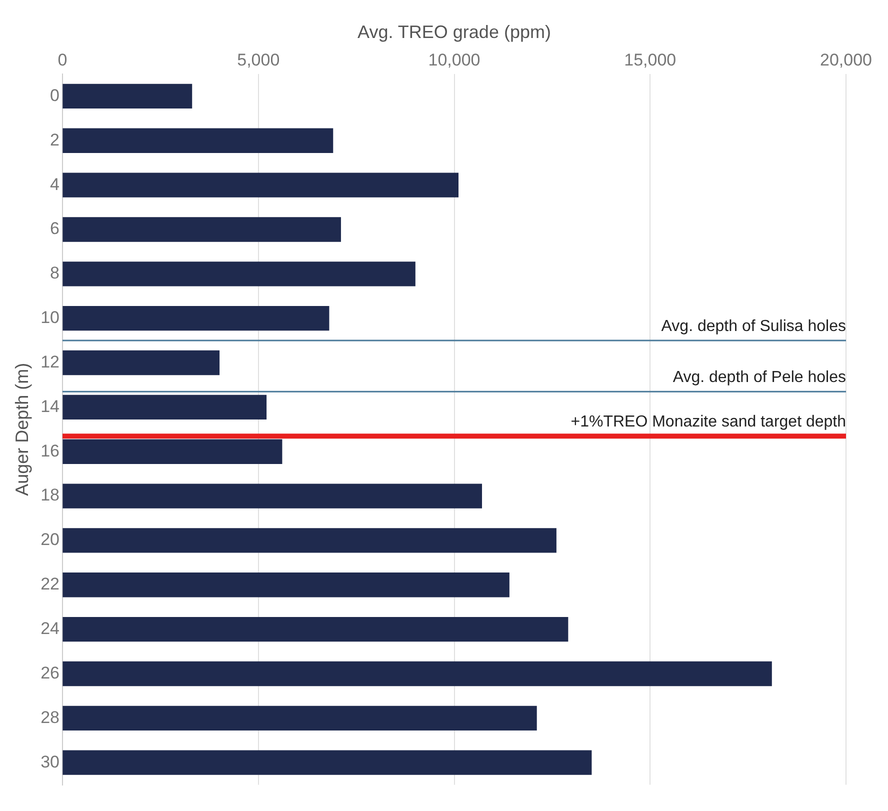  Describe the element at coordinates (650, 60) in the screenshot. I see `x-tick-label: 15,000` at that location.